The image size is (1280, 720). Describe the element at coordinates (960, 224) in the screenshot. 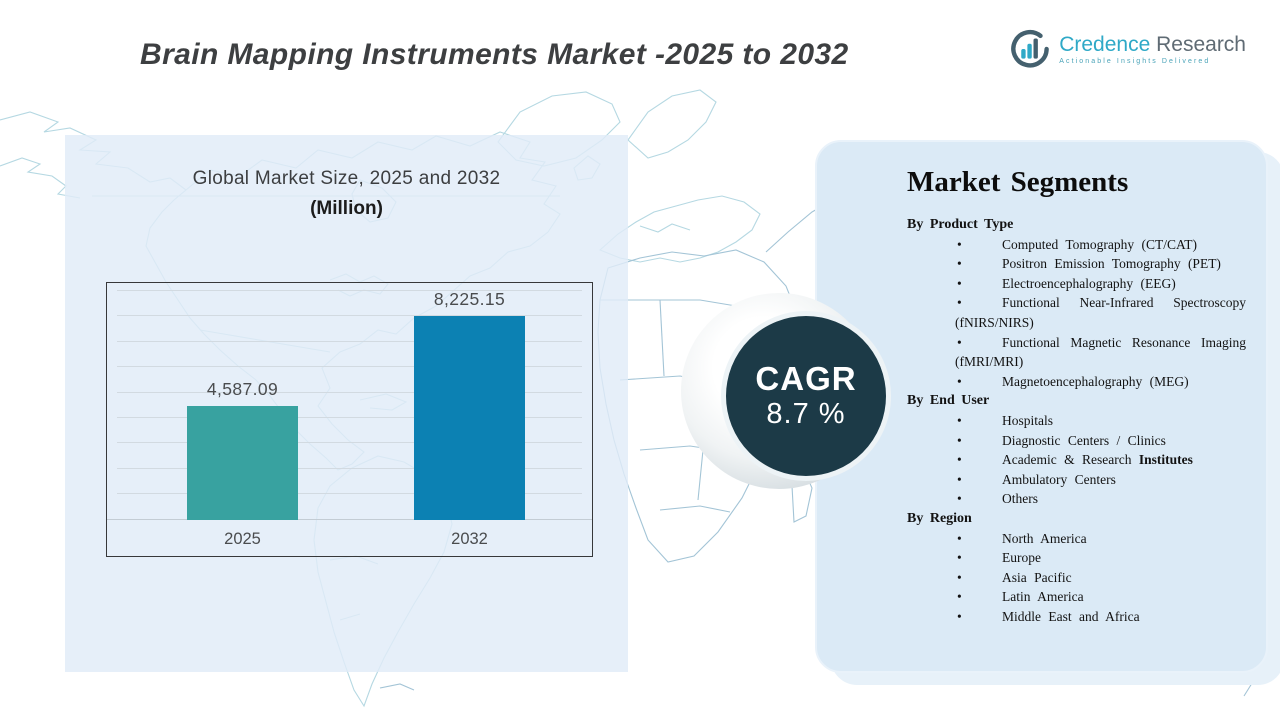

I see `segment-group-title: By Product Type` at that location.